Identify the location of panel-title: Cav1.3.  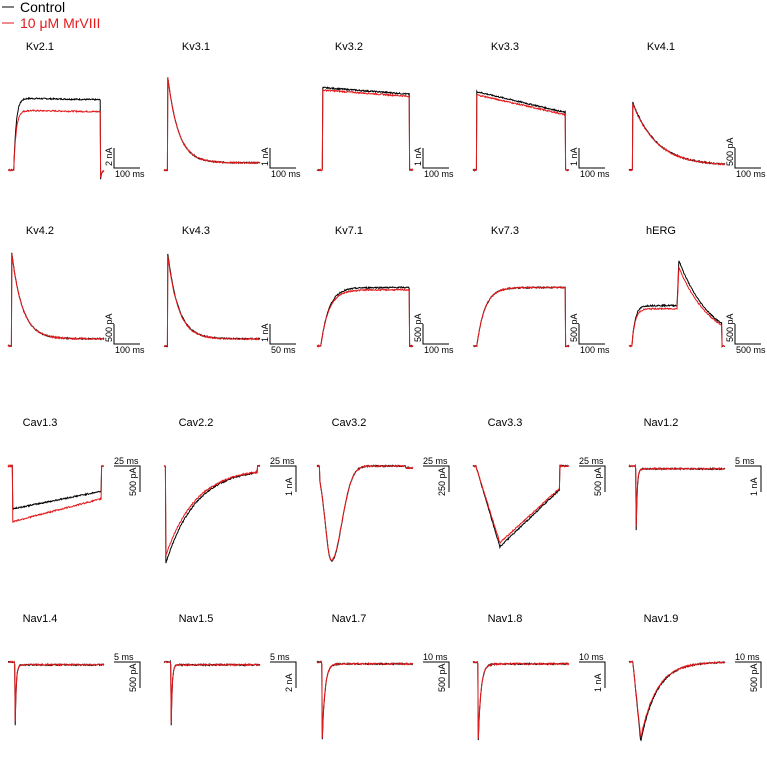
(40, 423).